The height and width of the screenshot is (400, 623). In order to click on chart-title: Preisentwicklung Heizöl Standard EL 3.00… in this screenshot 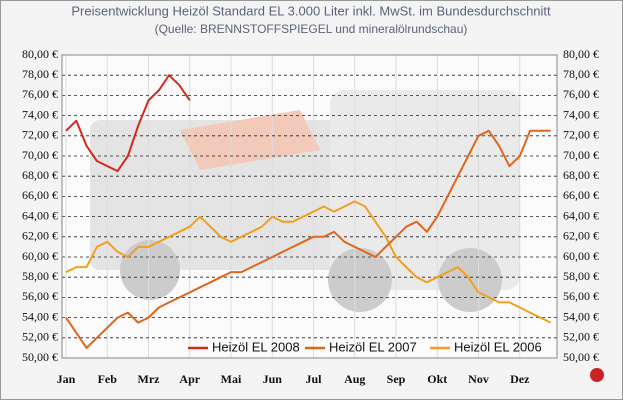, I will do `click(311, 10)`.